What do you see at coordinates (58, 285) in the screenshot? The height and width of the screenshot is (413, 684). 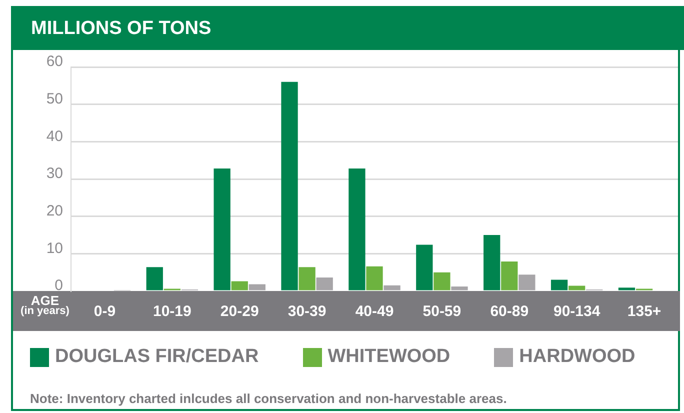 I see `y-tick-label: 0` at bounding box center [58, 285].